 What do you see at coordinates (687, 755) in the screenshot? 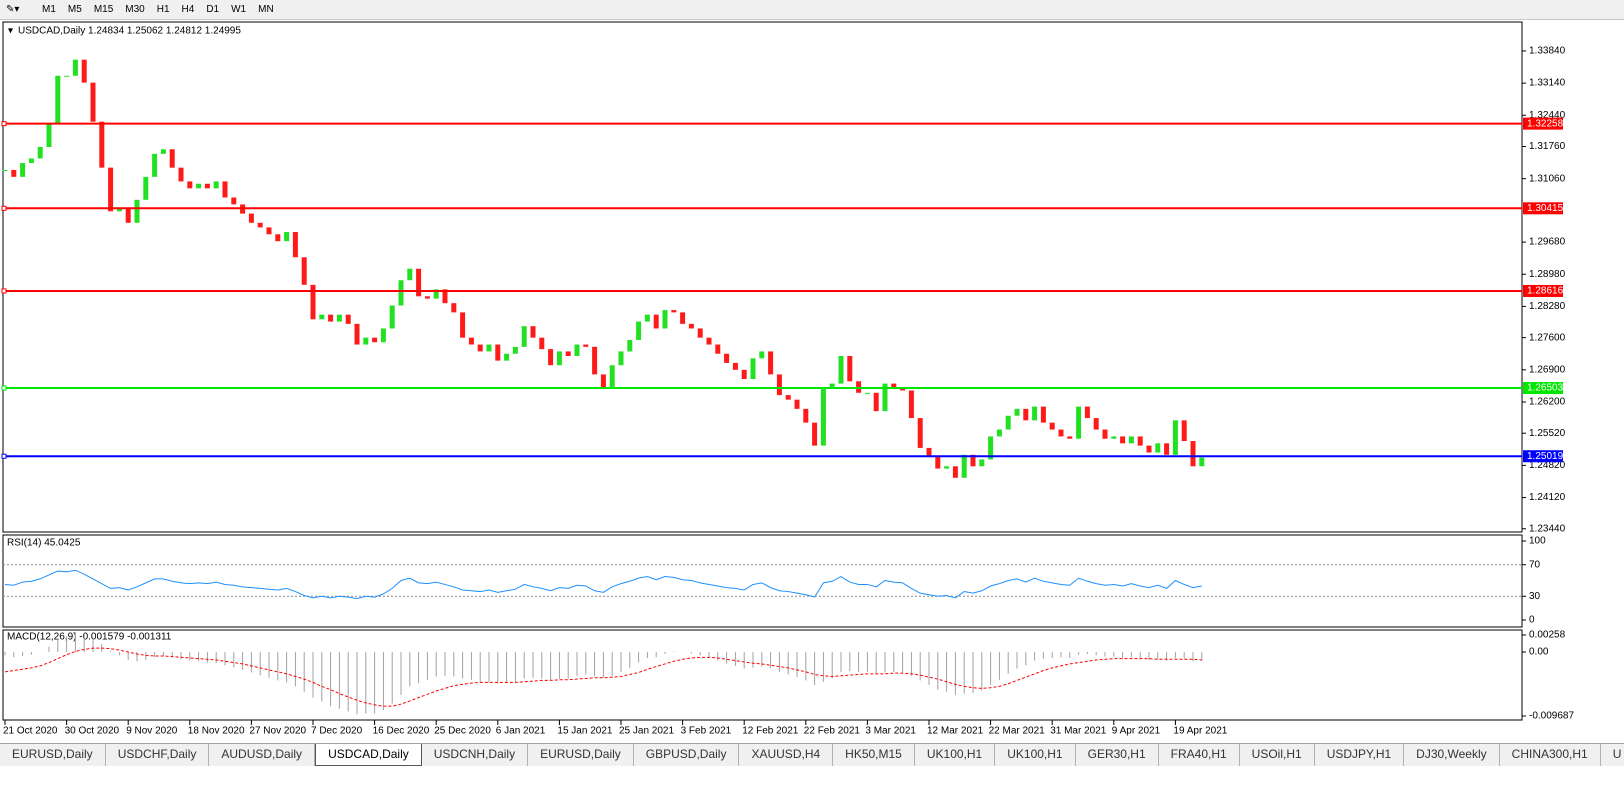
I see `chart-tab: GBPUSD,Daily` at bounding box center [687, 755].